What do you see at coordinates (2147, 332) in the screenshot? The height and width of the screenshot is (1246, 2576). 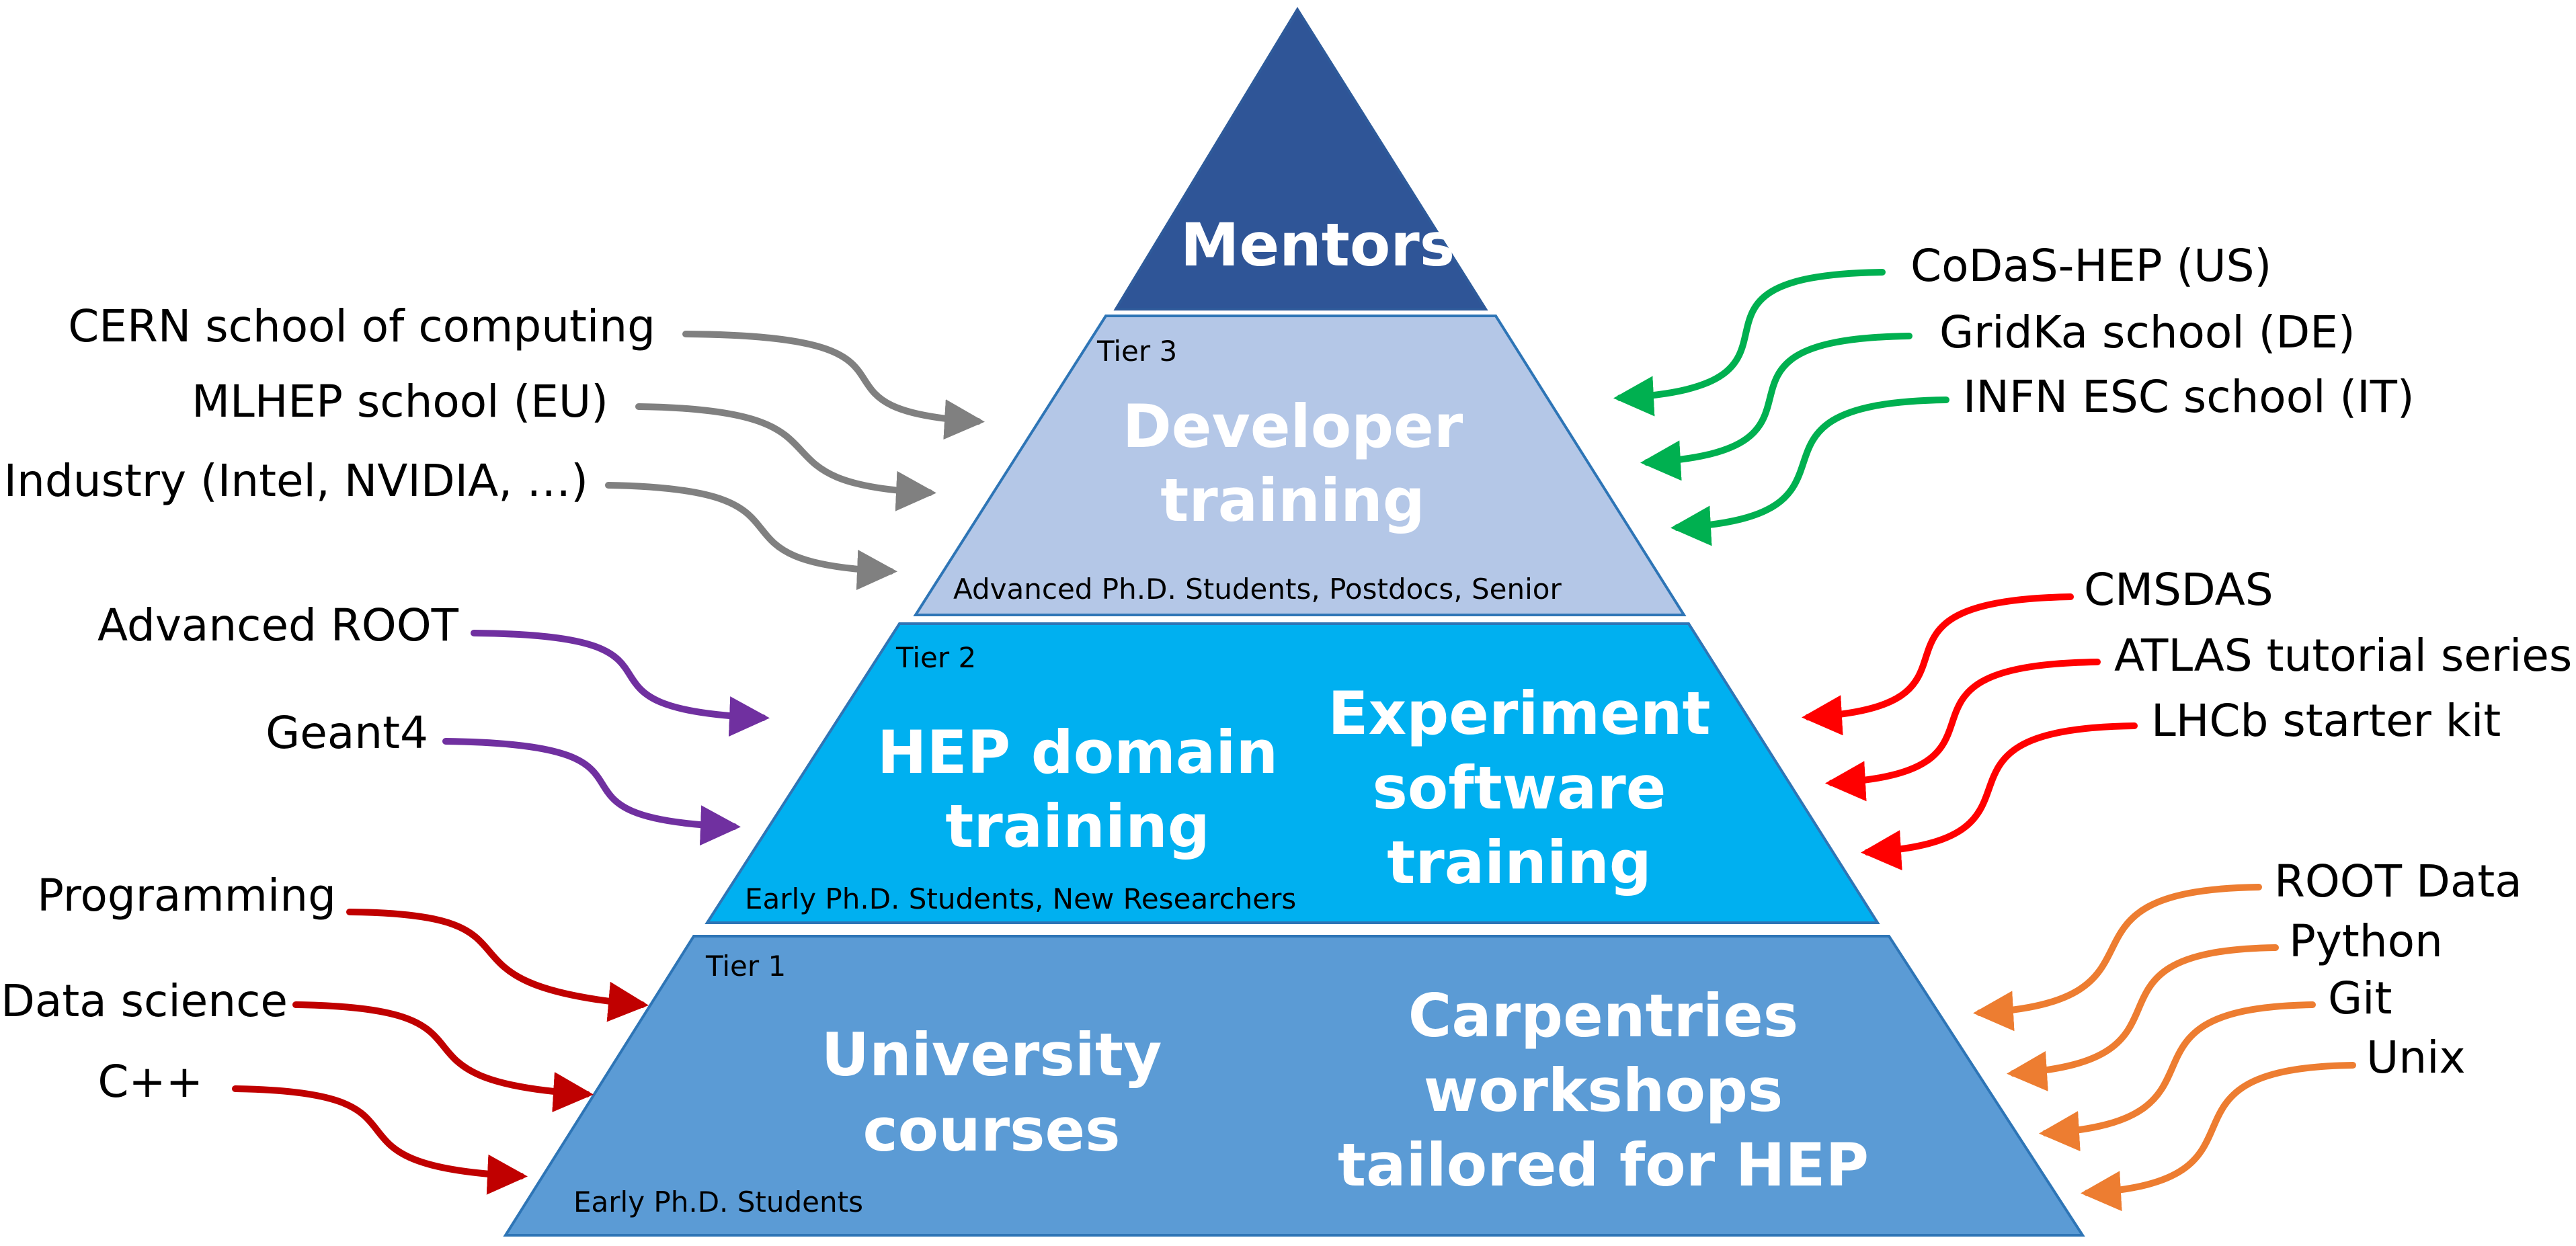 I see `right-source-gridka-school: GridKa school (DE)` at bounding box center [2147, 332].